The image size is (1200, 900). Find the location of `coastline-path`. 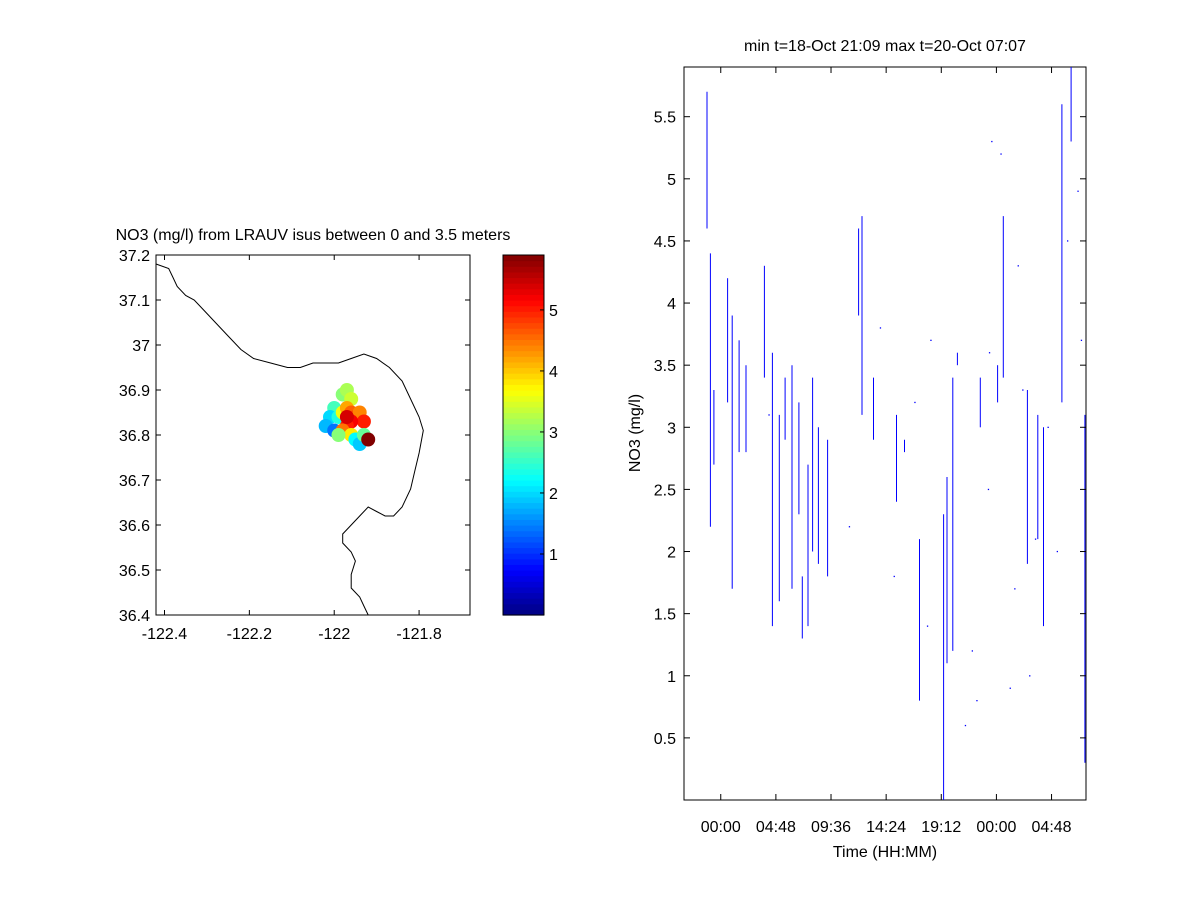

coastline-path is located at coordinates (289, 439).